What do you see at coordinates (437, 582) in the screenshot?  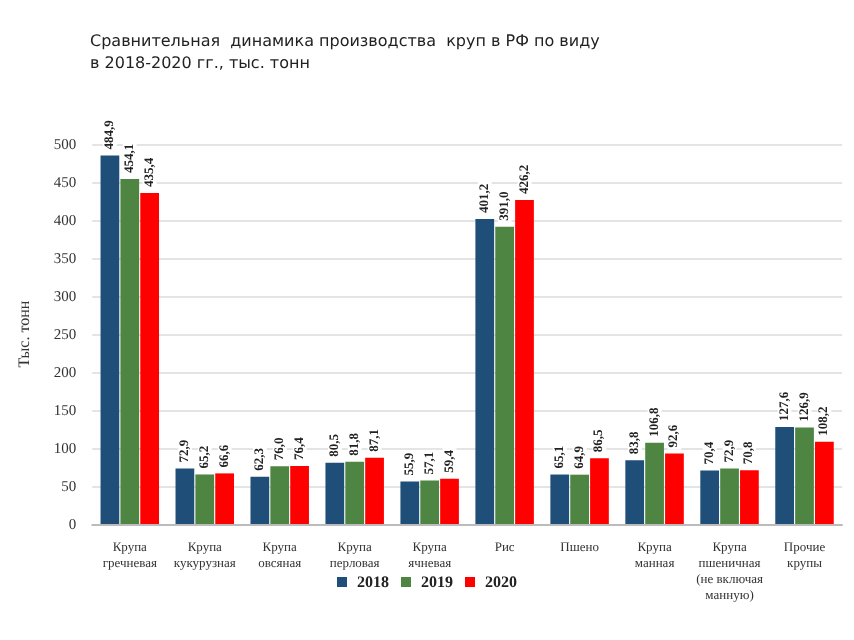 I see `legend-label: 2019` at bounding box center [437, 582].